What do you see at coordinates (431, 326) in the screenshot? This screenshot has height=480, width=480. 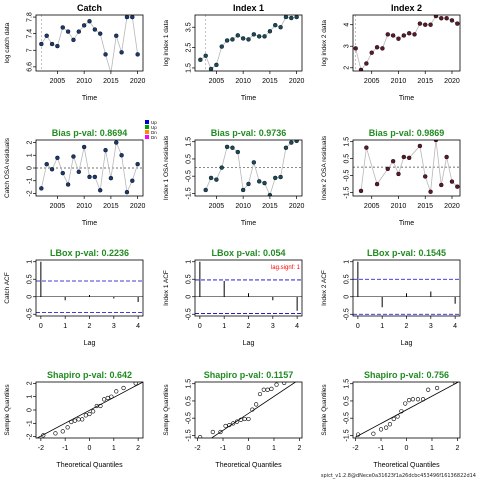 I see `index2-acf-xtick-label: 3` at bounding box center [431, 326].